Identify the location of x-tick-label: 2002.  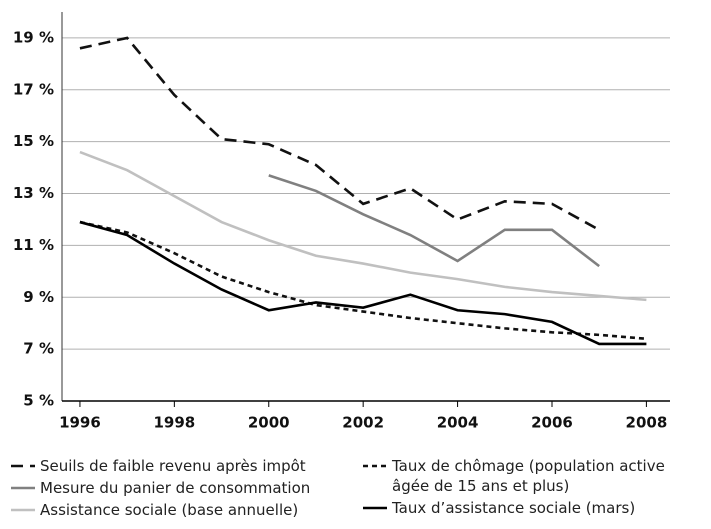
(363, 423).